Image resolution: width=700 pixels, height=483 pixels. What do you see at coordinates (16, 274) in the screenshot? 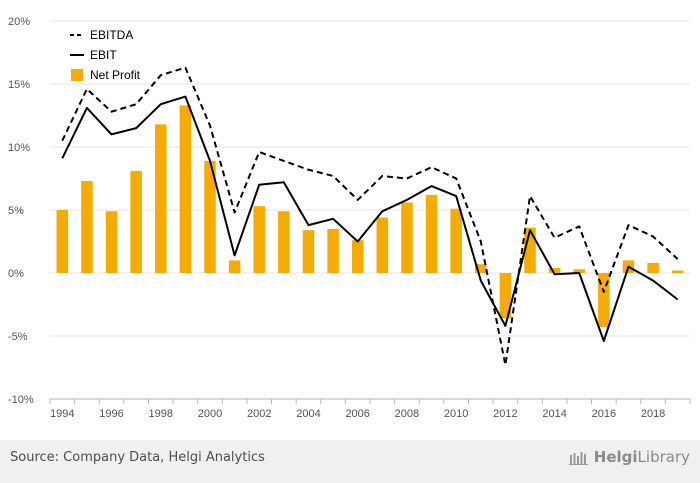
I see `y-tick-label: 0%` at bounding box center [16, 274].